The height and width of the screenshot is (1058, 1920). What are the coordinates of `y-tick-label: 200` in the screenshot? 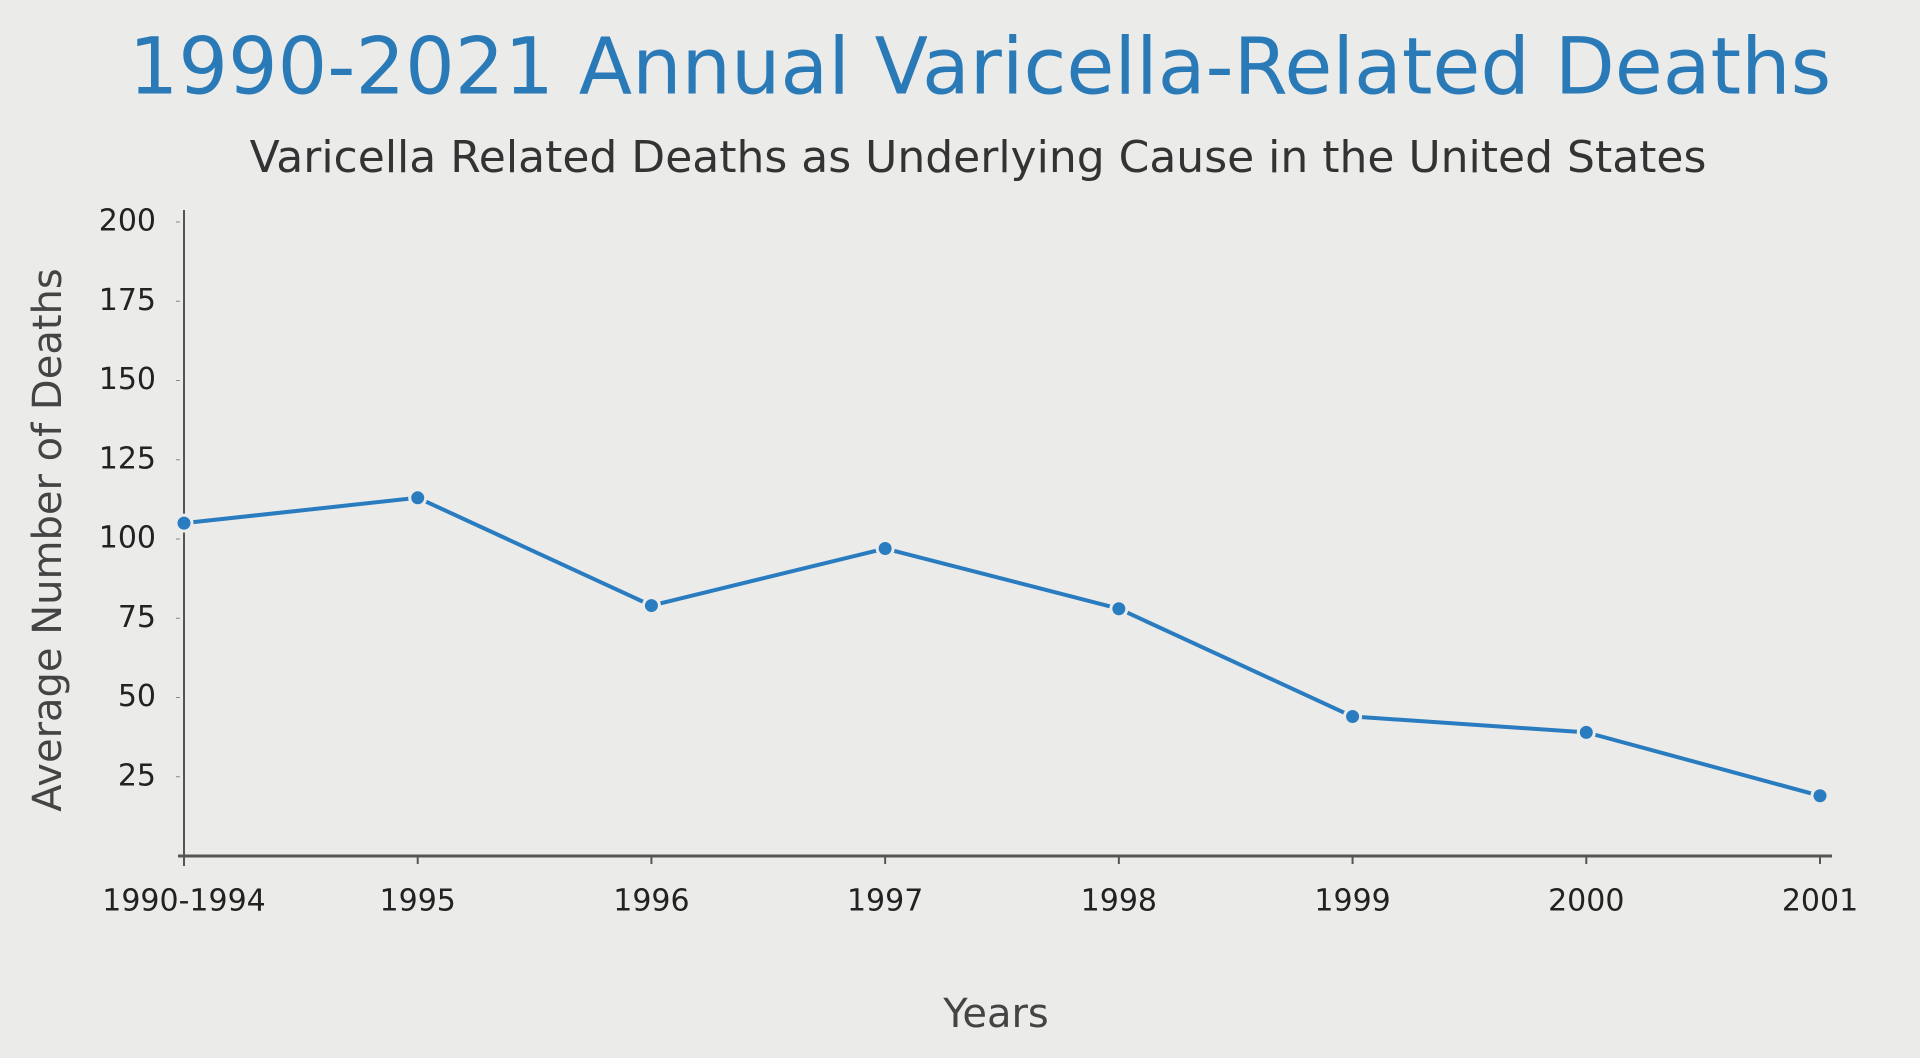 It's located at (127, 221).